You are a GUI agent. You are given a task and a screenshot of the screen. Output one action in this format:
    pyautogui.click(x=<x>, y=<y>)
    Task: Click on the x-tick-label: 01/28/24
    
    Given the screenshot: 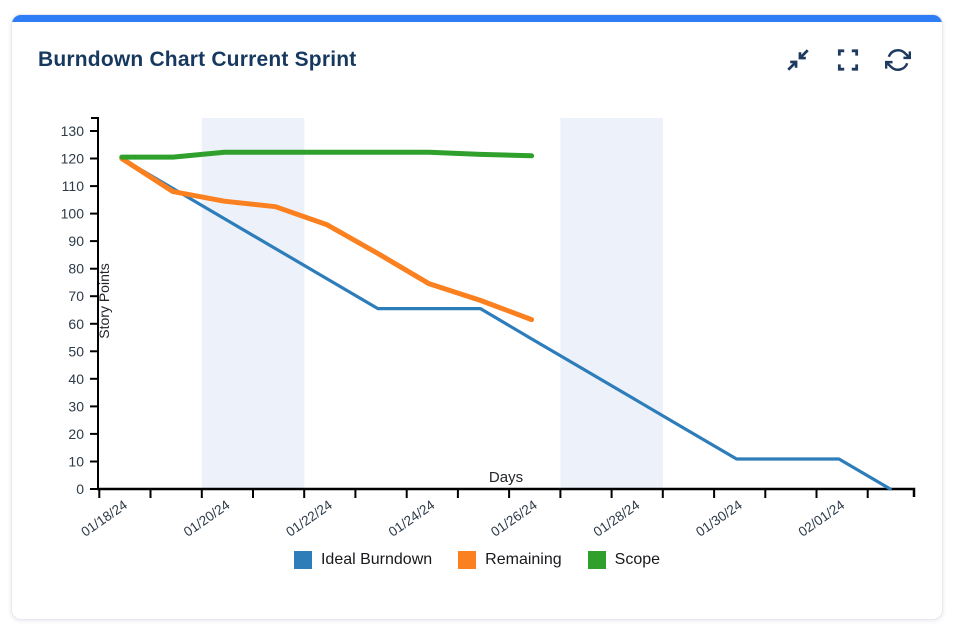 What is the action you would take?
    pyautogui.click(x=617, y=518)
    